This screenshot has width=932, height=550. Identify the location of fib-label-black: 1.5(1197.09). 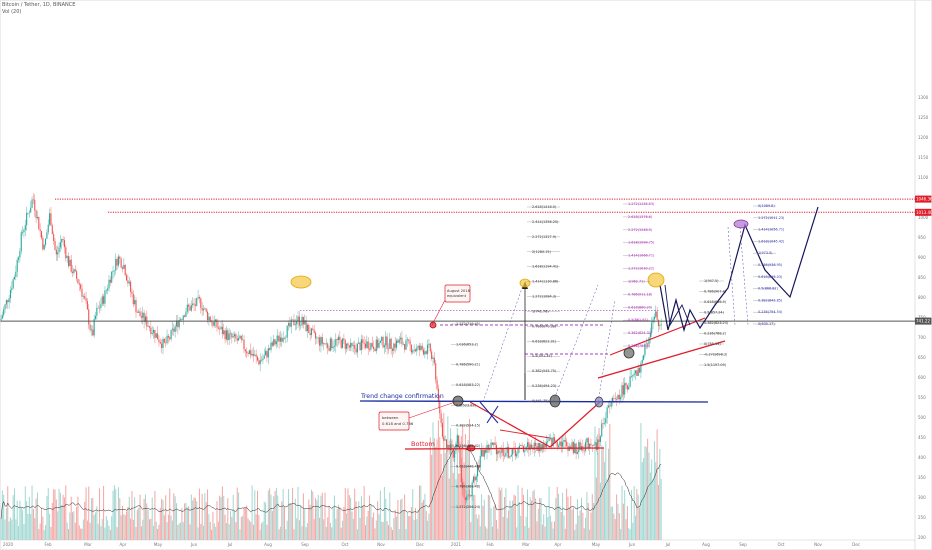
(715, 365).